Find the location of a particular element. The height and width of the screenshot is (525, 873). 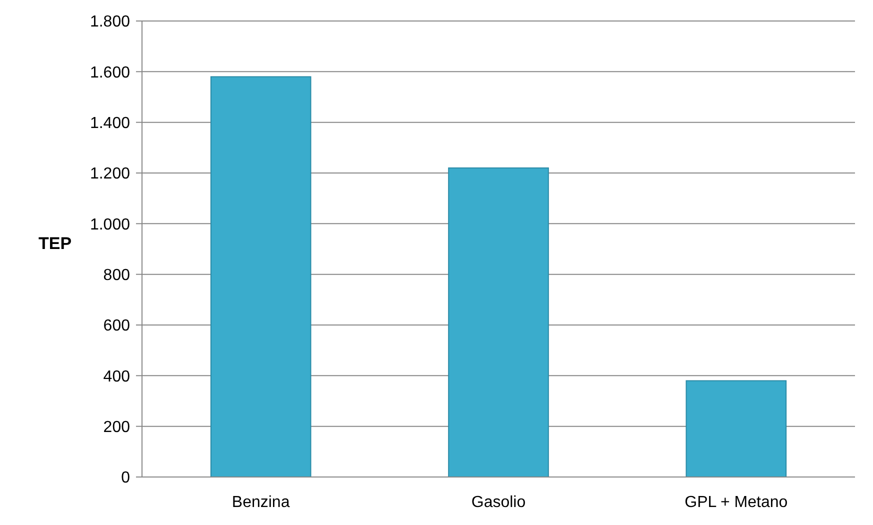

x-tick-label: GPL + Metano is located at coordinates (736, 502).